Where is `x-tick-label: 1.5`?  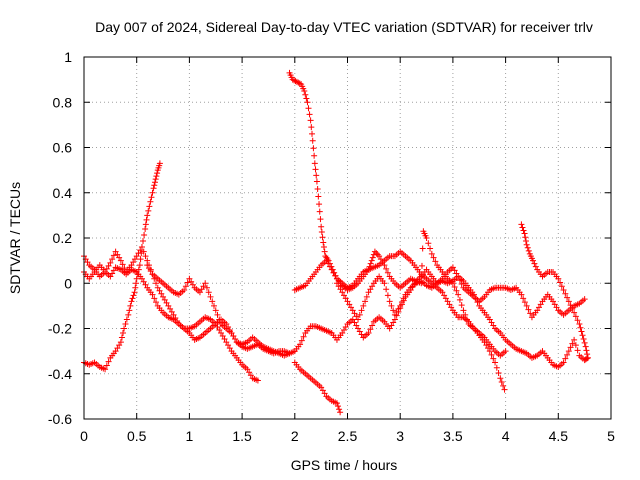 x-tick-label: 1.5 is located at coordinates (242, 436).